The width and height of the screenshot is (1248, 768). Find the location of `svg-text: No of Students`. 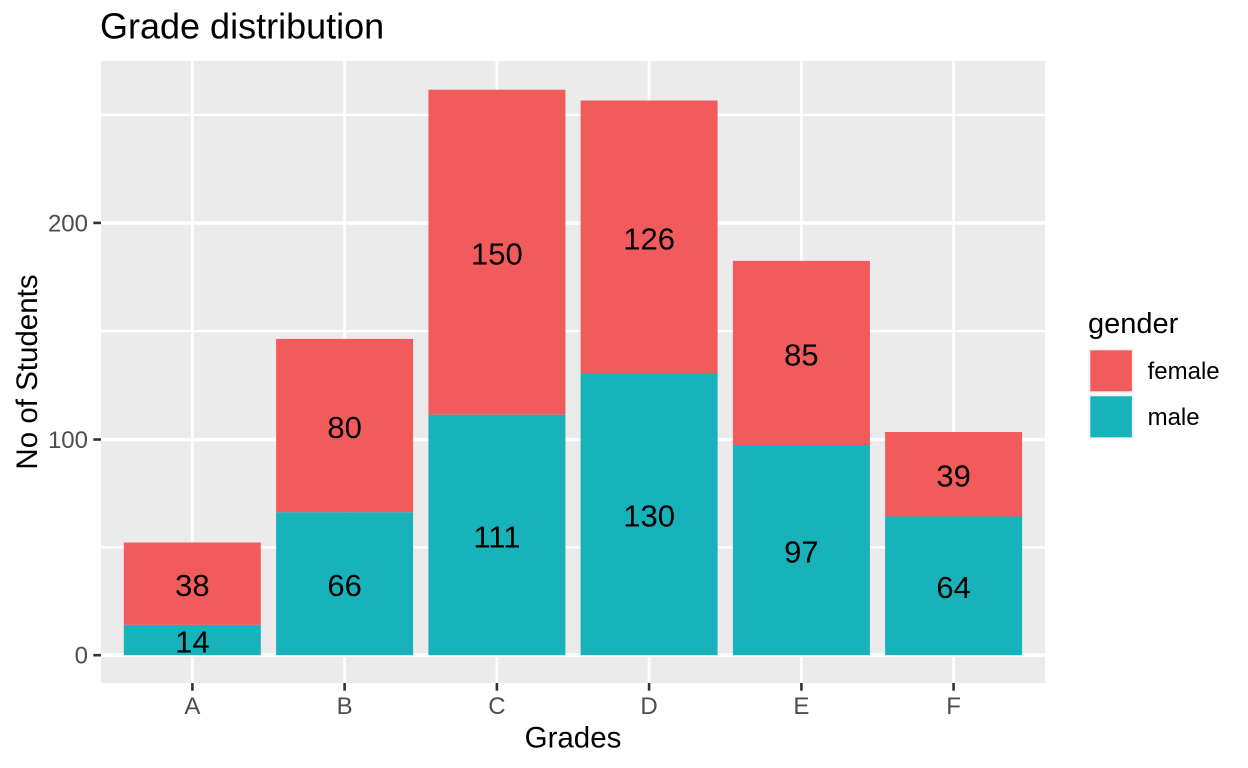

svg-text: No of Students is located at coordinates (27, 371).